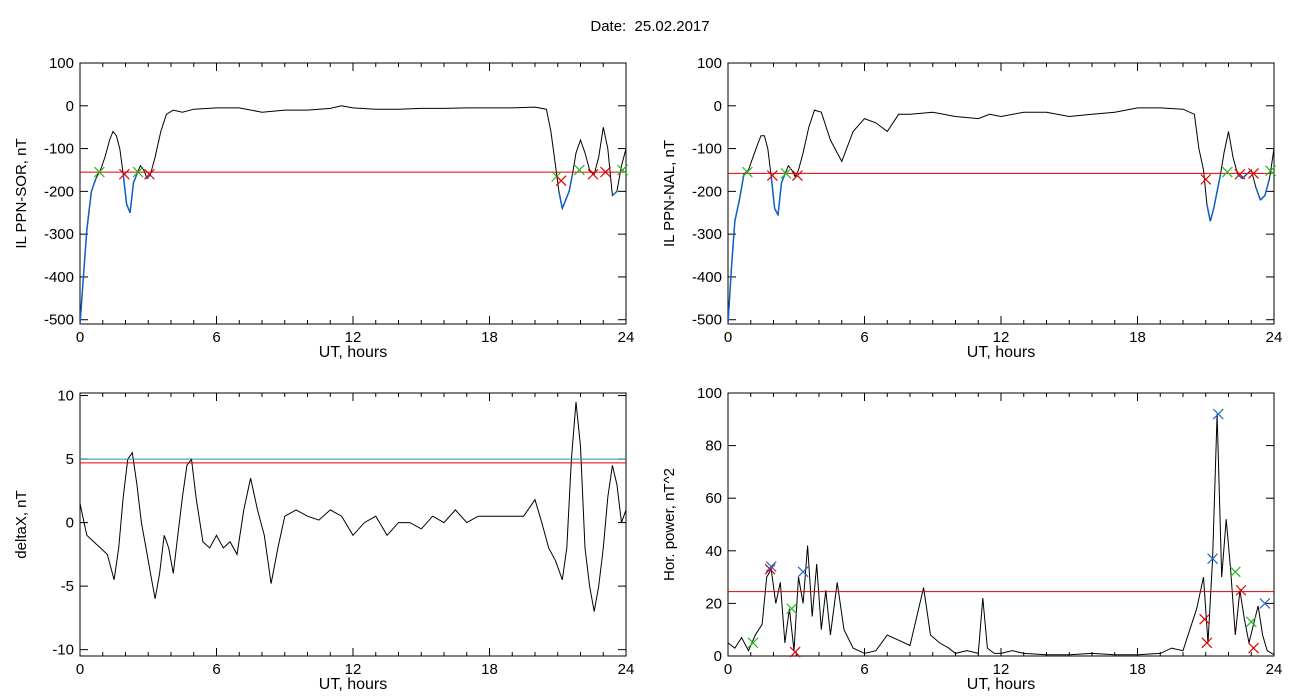 The height and width of the screenshot is (700, 1300). What do you see at coordinates (70, 459) in the screenshot?
I see `y-tick-label: 5` at bounding box center [70, 459].